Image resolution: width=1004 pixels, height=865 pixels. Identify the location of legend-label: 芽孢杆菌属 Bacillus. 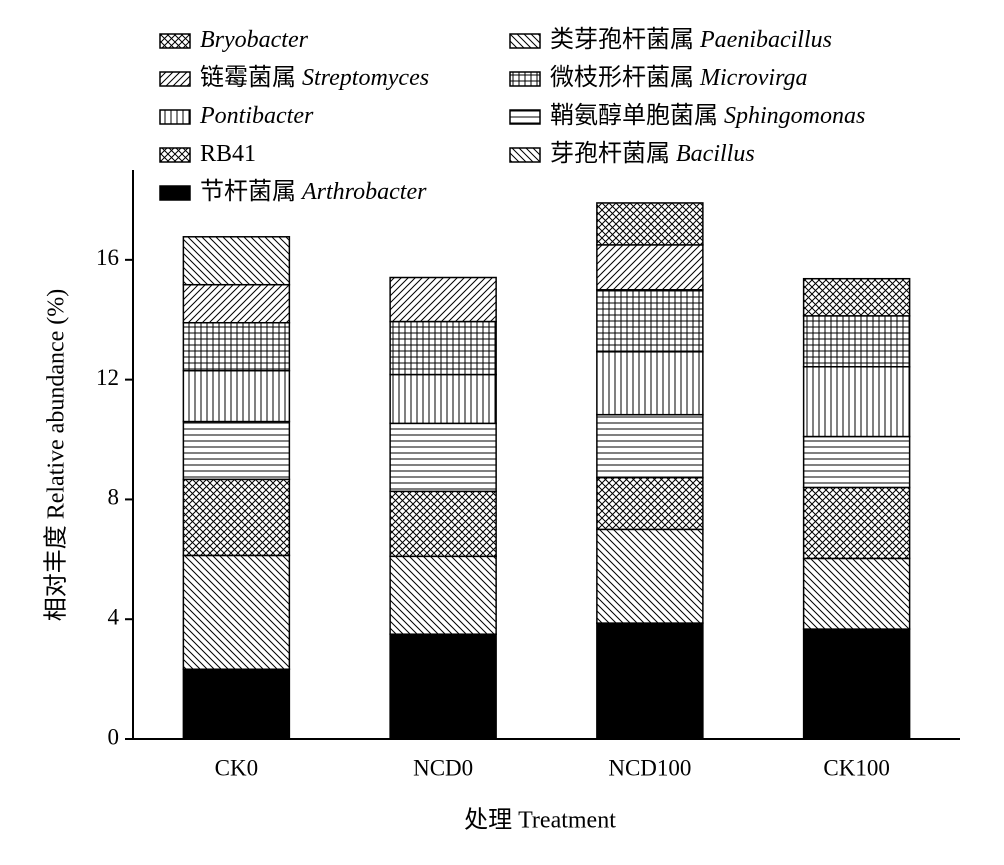
(652, 153).